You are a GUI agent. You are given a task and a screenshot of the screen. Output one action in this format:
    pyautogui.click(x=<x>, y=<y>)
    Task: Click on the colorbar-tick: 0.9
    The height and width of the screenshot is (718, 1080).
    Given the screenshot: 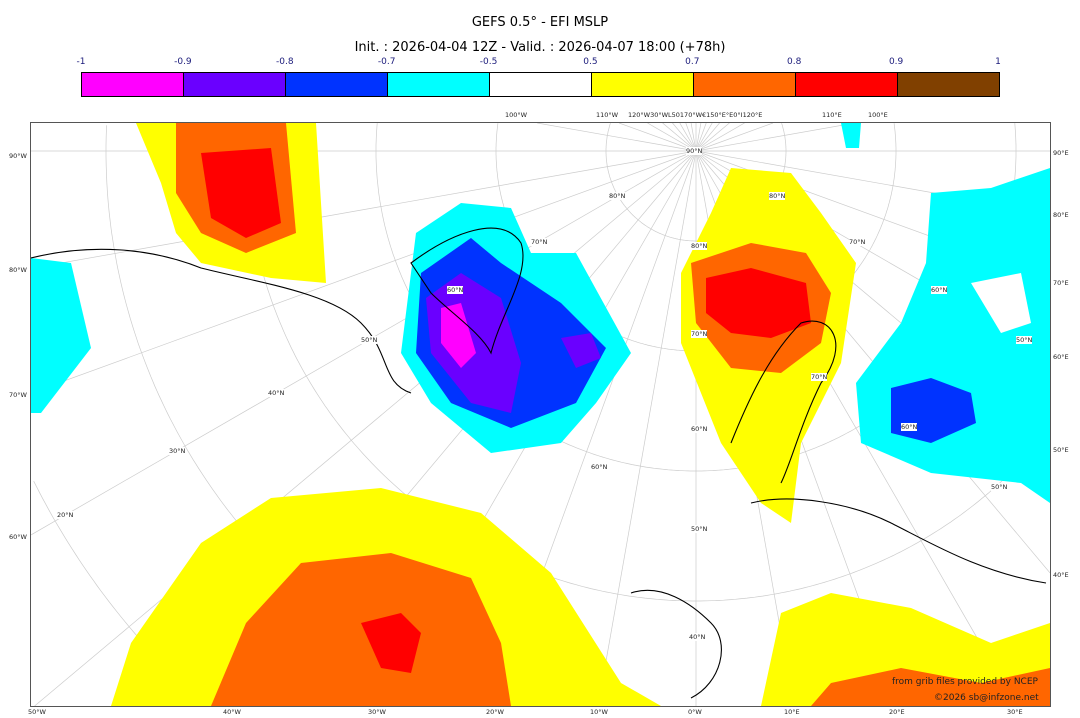 What is the action you would take?
    pyautogui.click(x=896, y=62)
    